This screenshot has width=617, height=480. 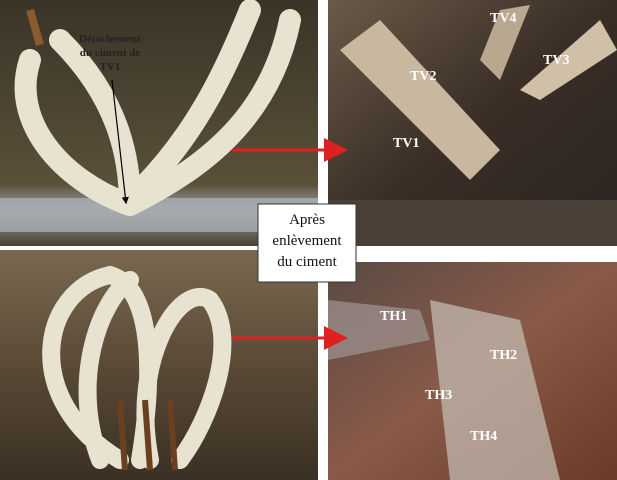 What do you see at coordinates (483, 436) in the screenshot?
I see `label: TH4` at bounding box center [483, 436].